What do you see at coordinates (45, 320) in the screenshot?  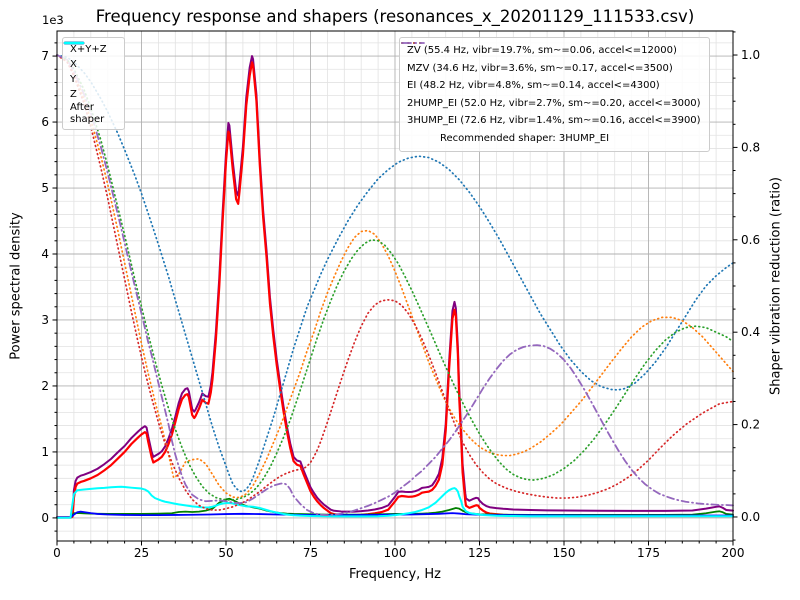 I see `y-left-tick-label: 3` at bounding box center [45, 320].